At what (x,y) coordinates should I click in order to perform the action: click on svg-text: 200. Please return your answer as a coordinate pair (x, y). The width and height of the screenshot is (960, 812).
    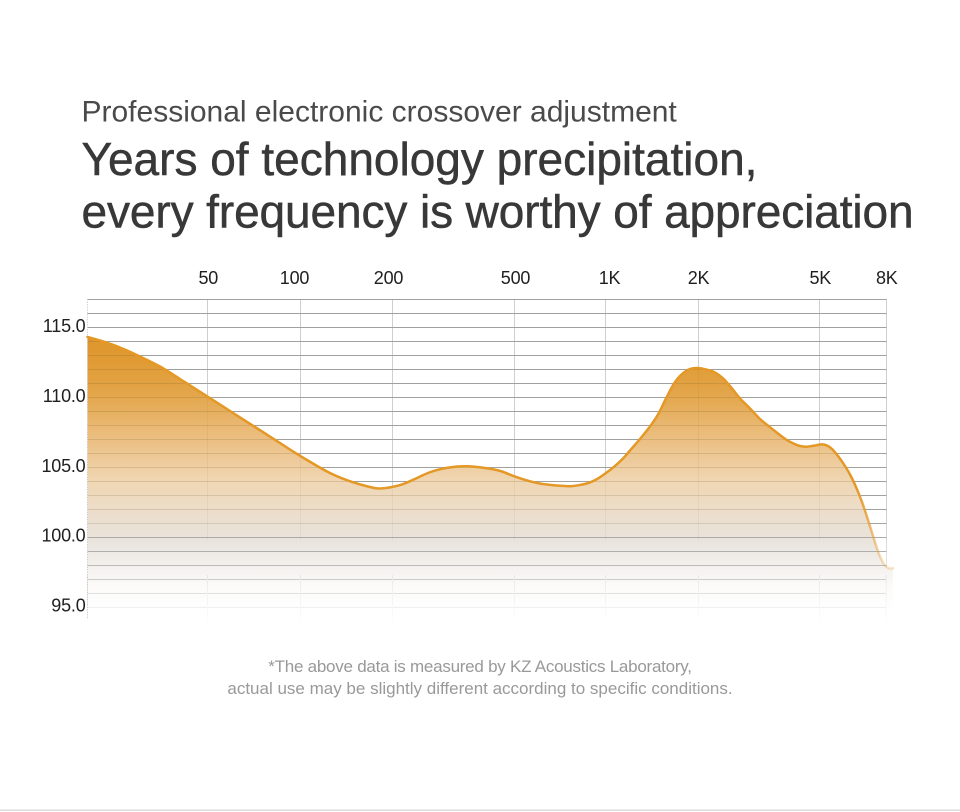
    Looking at the image, I should click on (389, 278).